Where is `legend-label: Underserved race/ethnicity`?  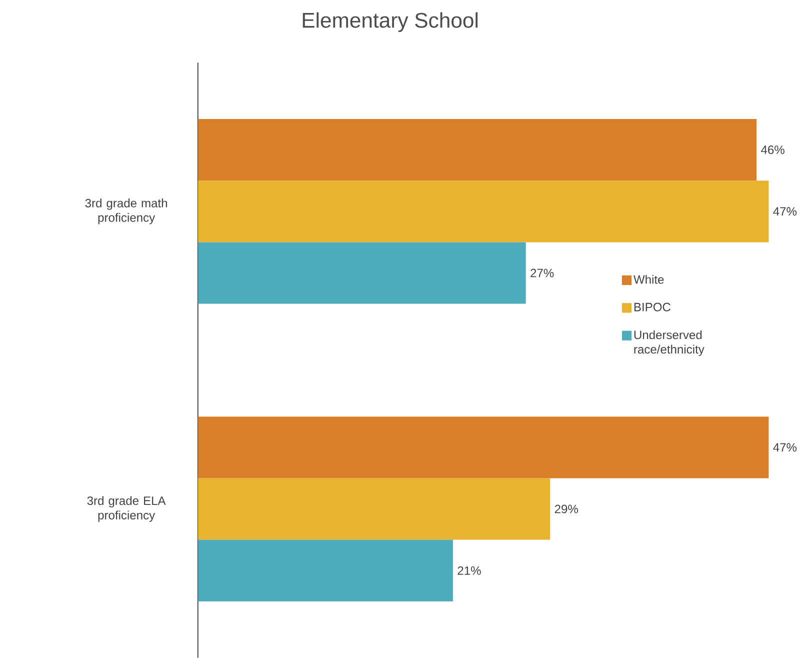
legend-label: Underserved race/ethnicity is located at coordinates (669, 343).